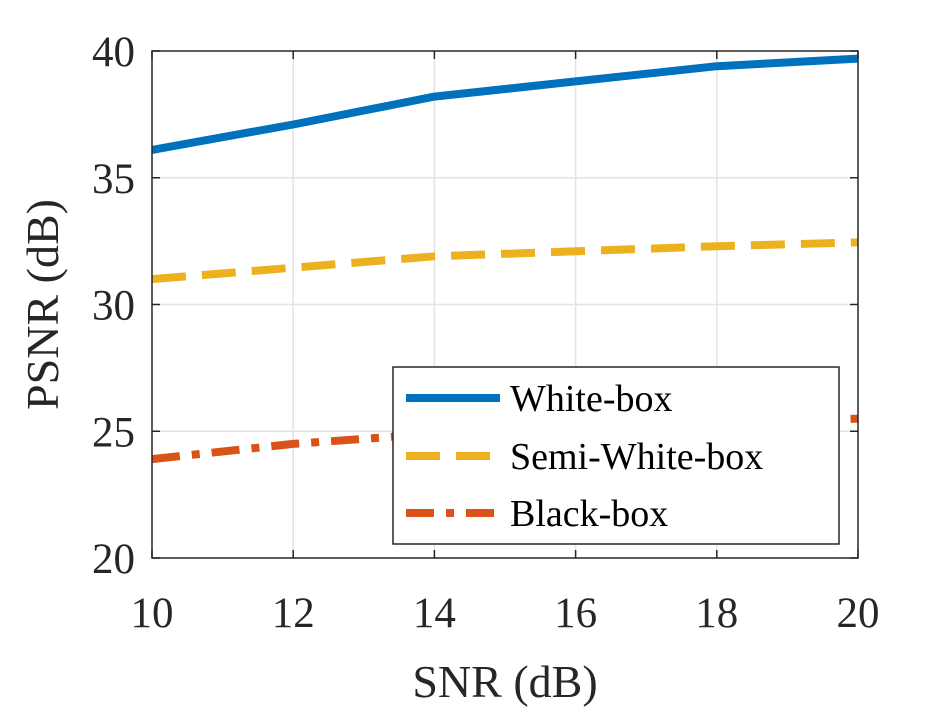 This screenshot has height=709, width=947. I want to click on x-tick-label: 16, so click(575, 613).